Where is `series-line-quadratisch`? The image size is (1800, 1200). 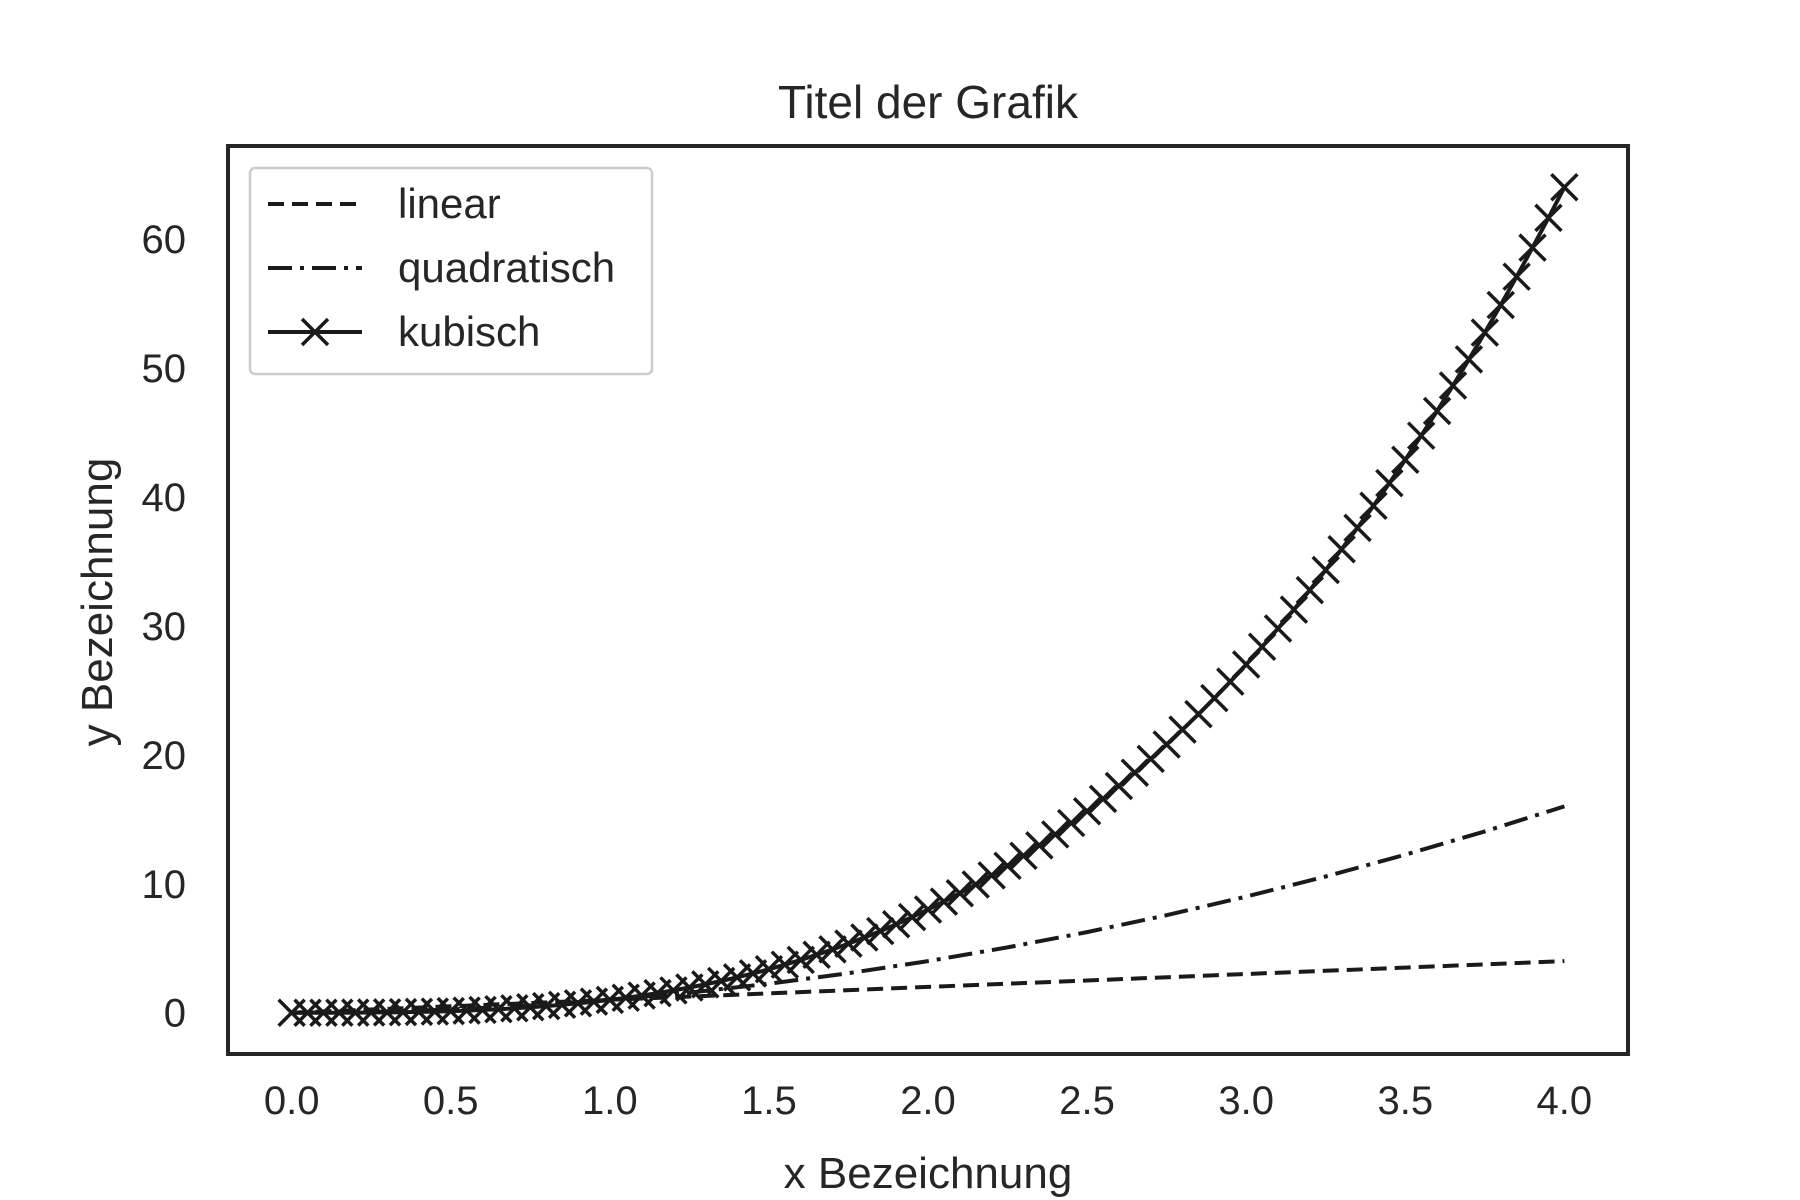 series-line-quadratisch is located at coordinates (928, 909).